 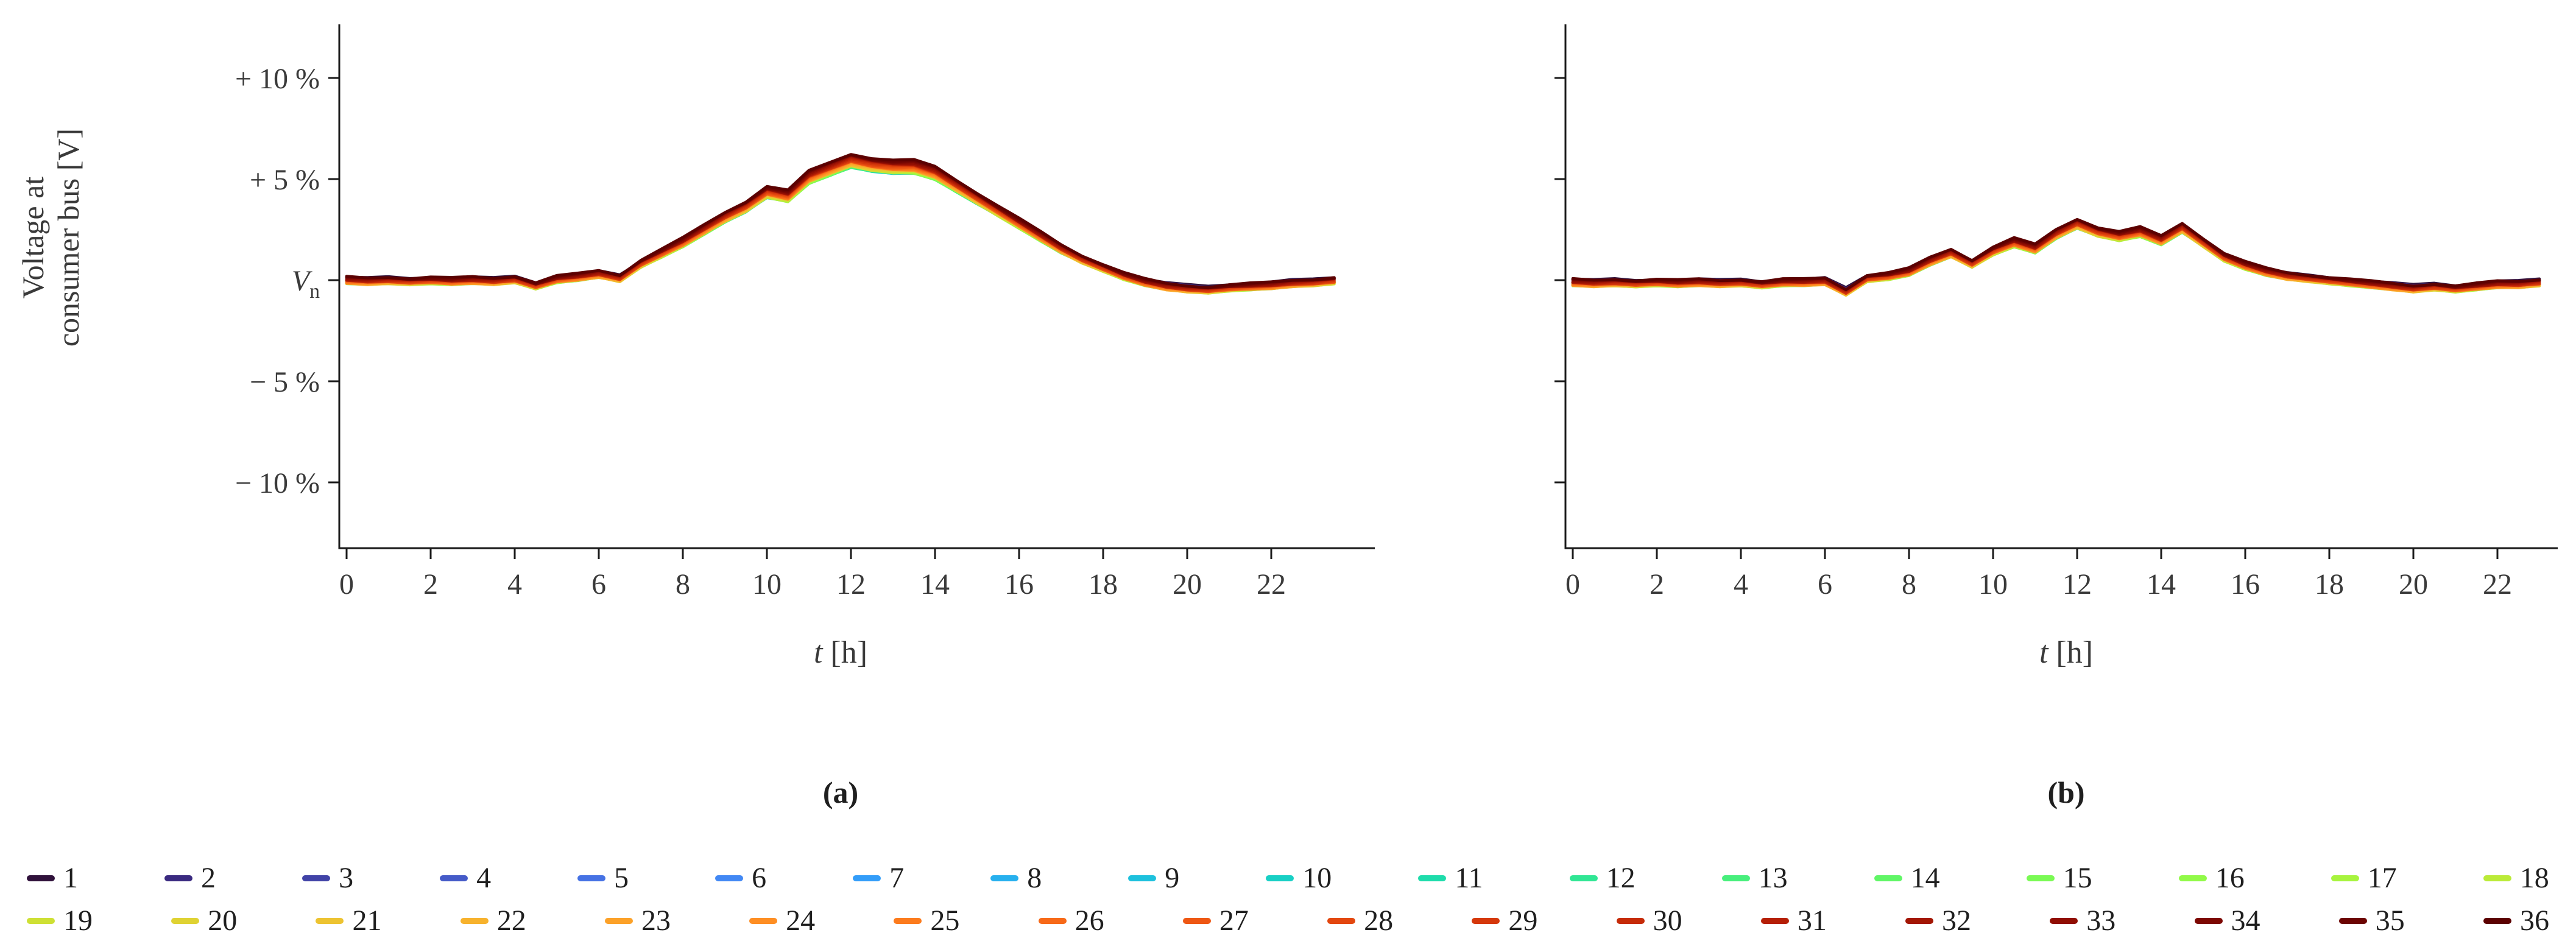 I want to click on legend-label: 3, so click(x=346, y=878).